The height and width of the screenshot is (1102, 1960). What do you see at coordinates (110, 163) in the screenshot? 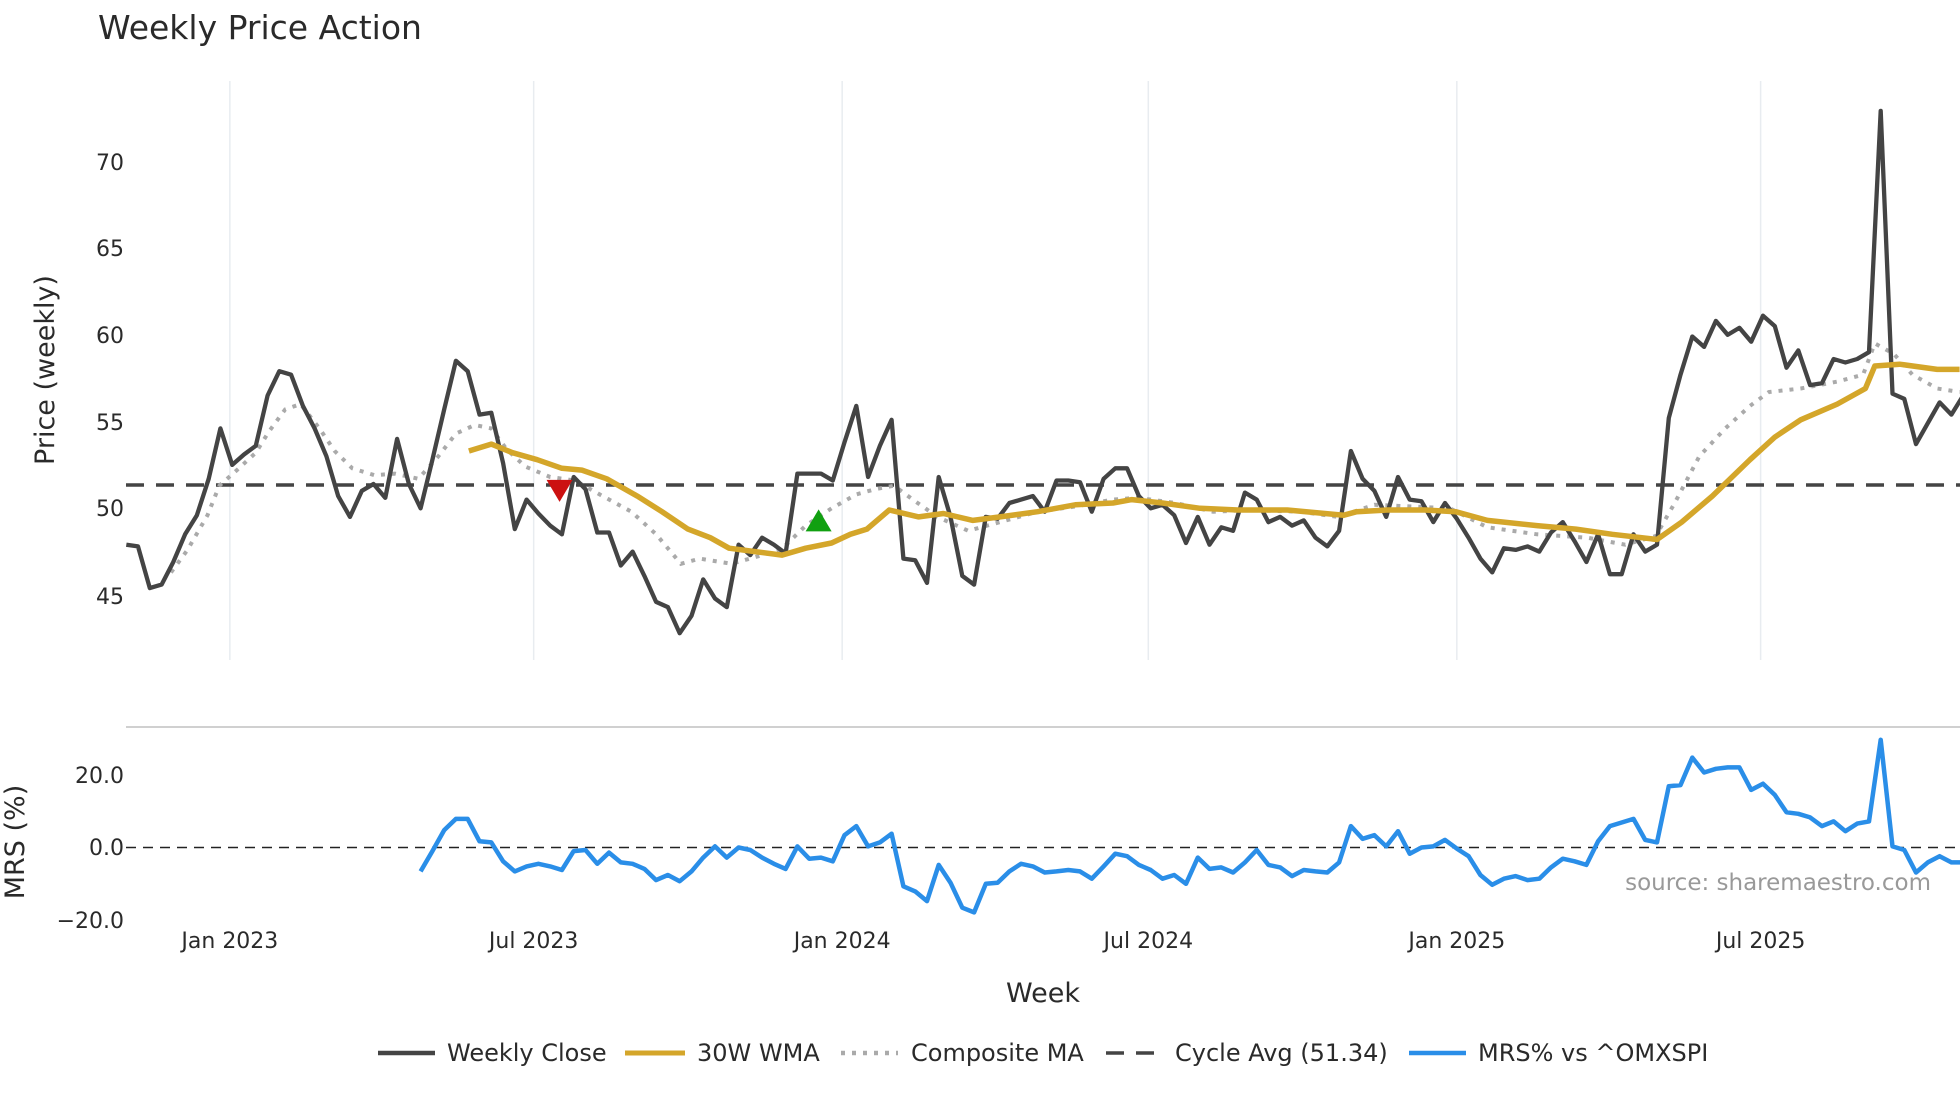
I see `y-tick-70: 70` at bounding box center [110, 163].